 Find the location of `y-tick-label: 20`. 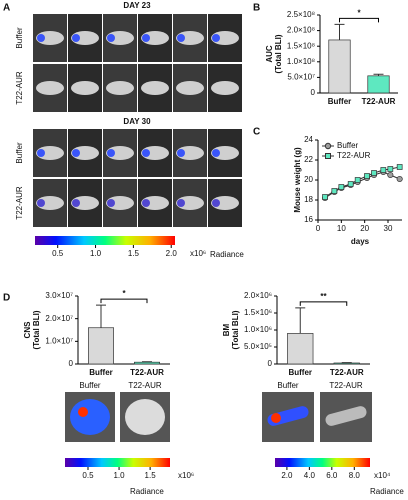

y-tick-label: 20 is located at coordinates (308, 179).